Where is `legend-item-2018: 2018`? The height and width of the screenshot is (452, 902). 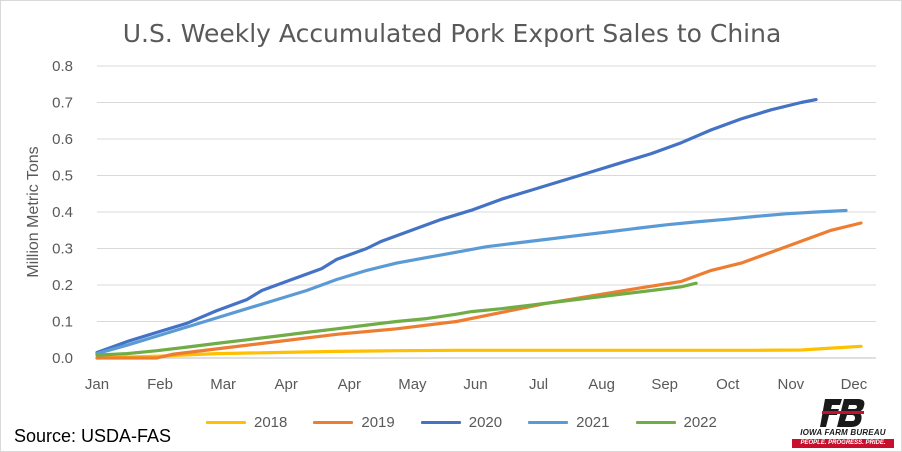
legend-item-2018: 2018 is located at coordinates (246, 422).